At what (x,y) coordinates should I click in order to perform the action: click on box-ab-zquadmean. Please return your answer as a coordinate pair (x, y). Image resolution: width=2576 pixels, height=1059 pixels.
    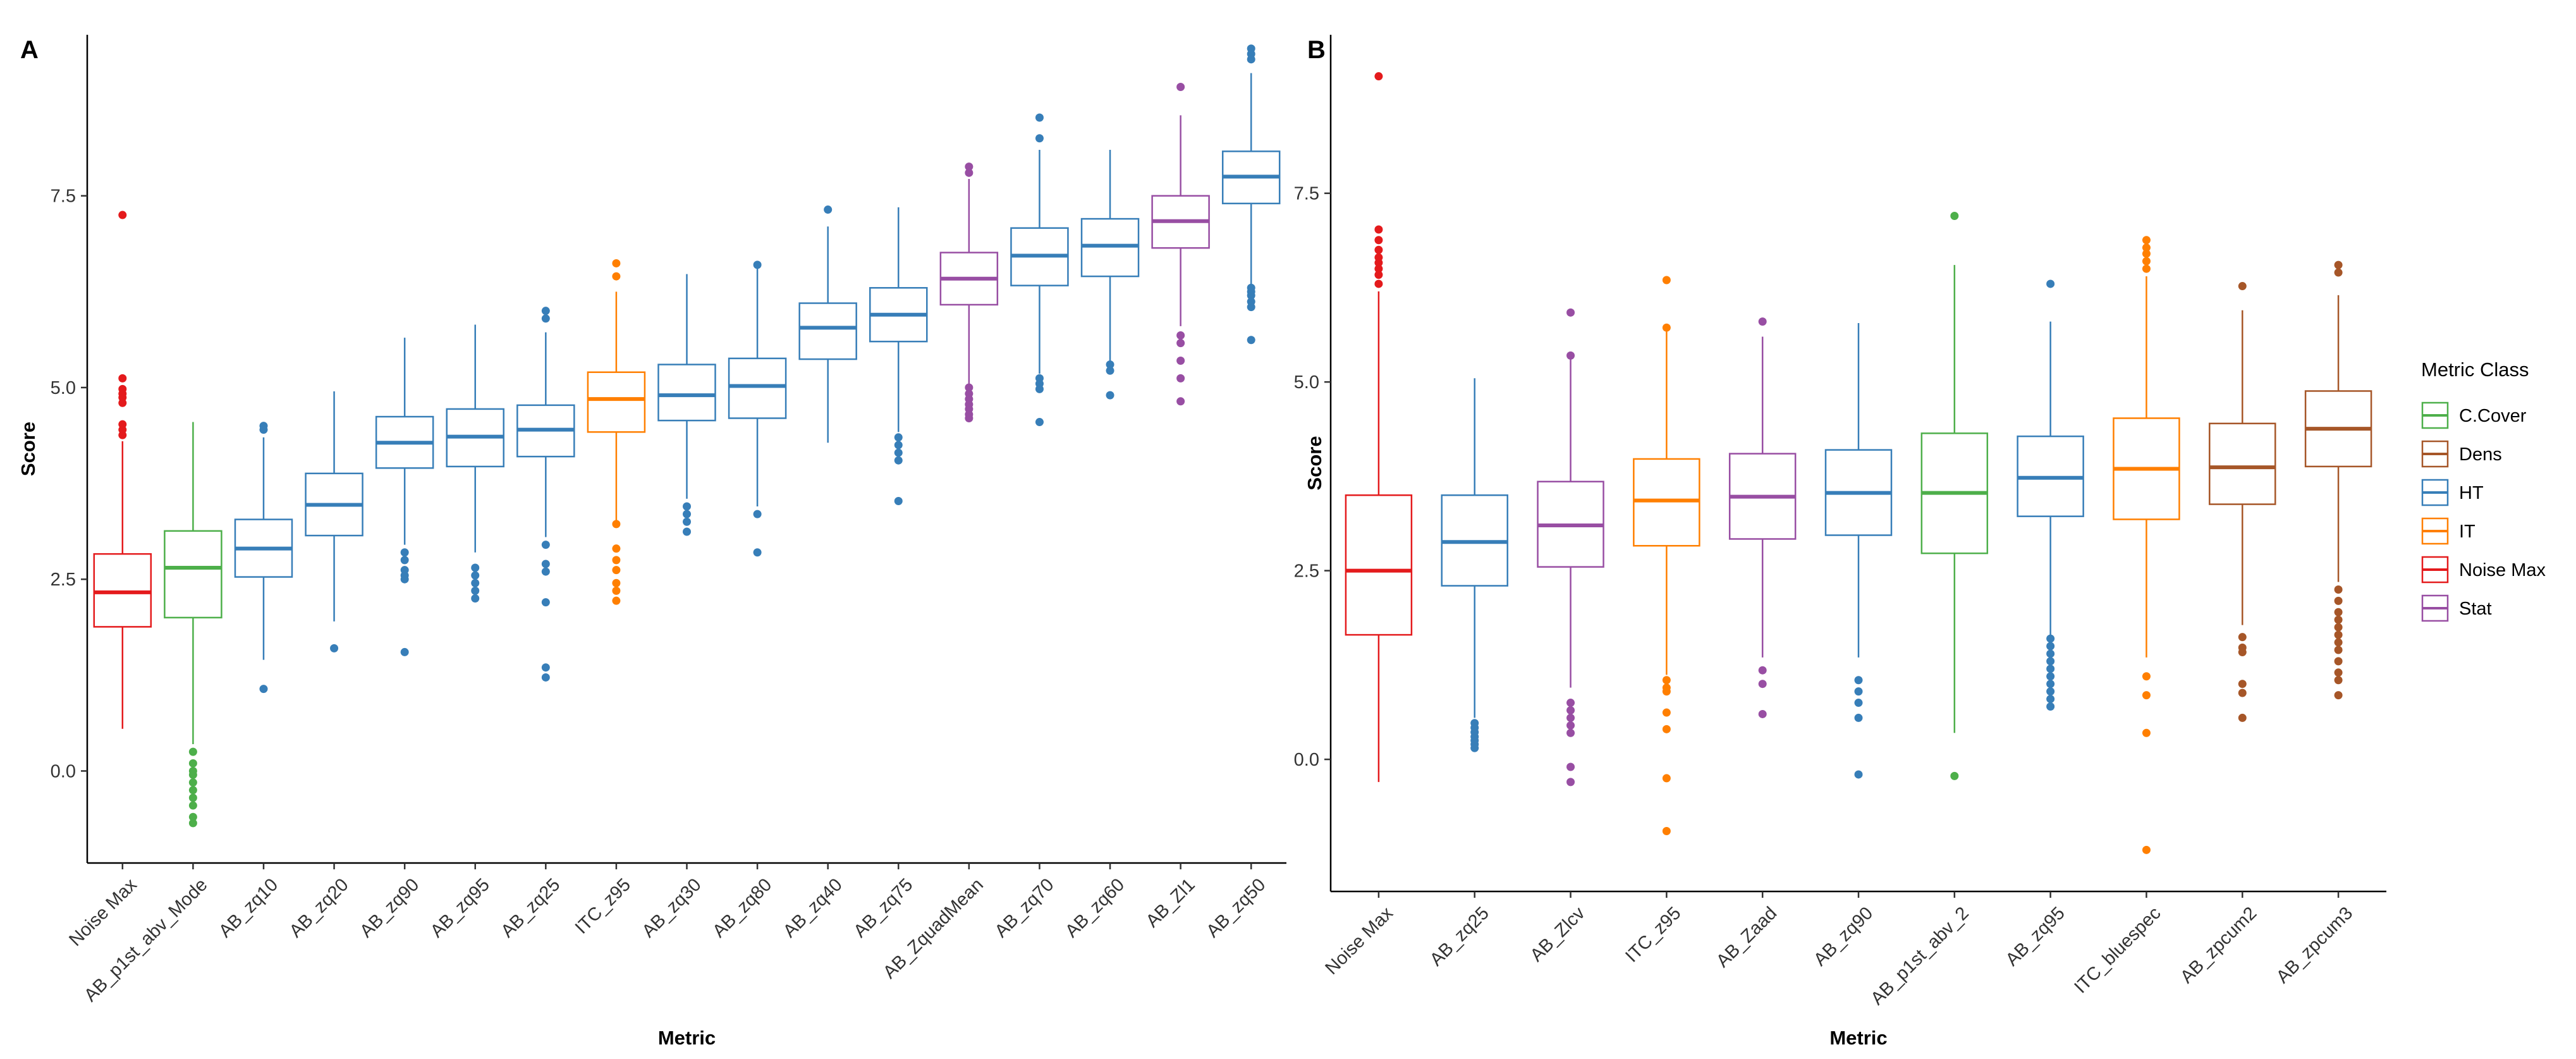
    Looking at the image, I should click on (969, 292).